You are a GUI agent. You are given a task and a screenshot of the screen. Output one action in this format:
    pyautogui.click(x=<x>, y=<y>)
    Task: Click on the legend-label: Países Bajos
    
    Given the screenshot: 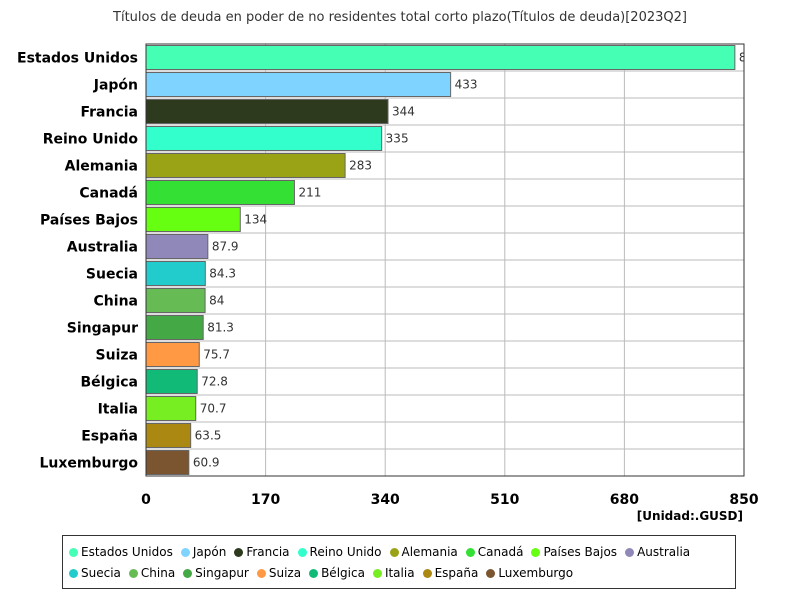 What is the action you would take?
    pyautogui.click(x=580, y=552)
    